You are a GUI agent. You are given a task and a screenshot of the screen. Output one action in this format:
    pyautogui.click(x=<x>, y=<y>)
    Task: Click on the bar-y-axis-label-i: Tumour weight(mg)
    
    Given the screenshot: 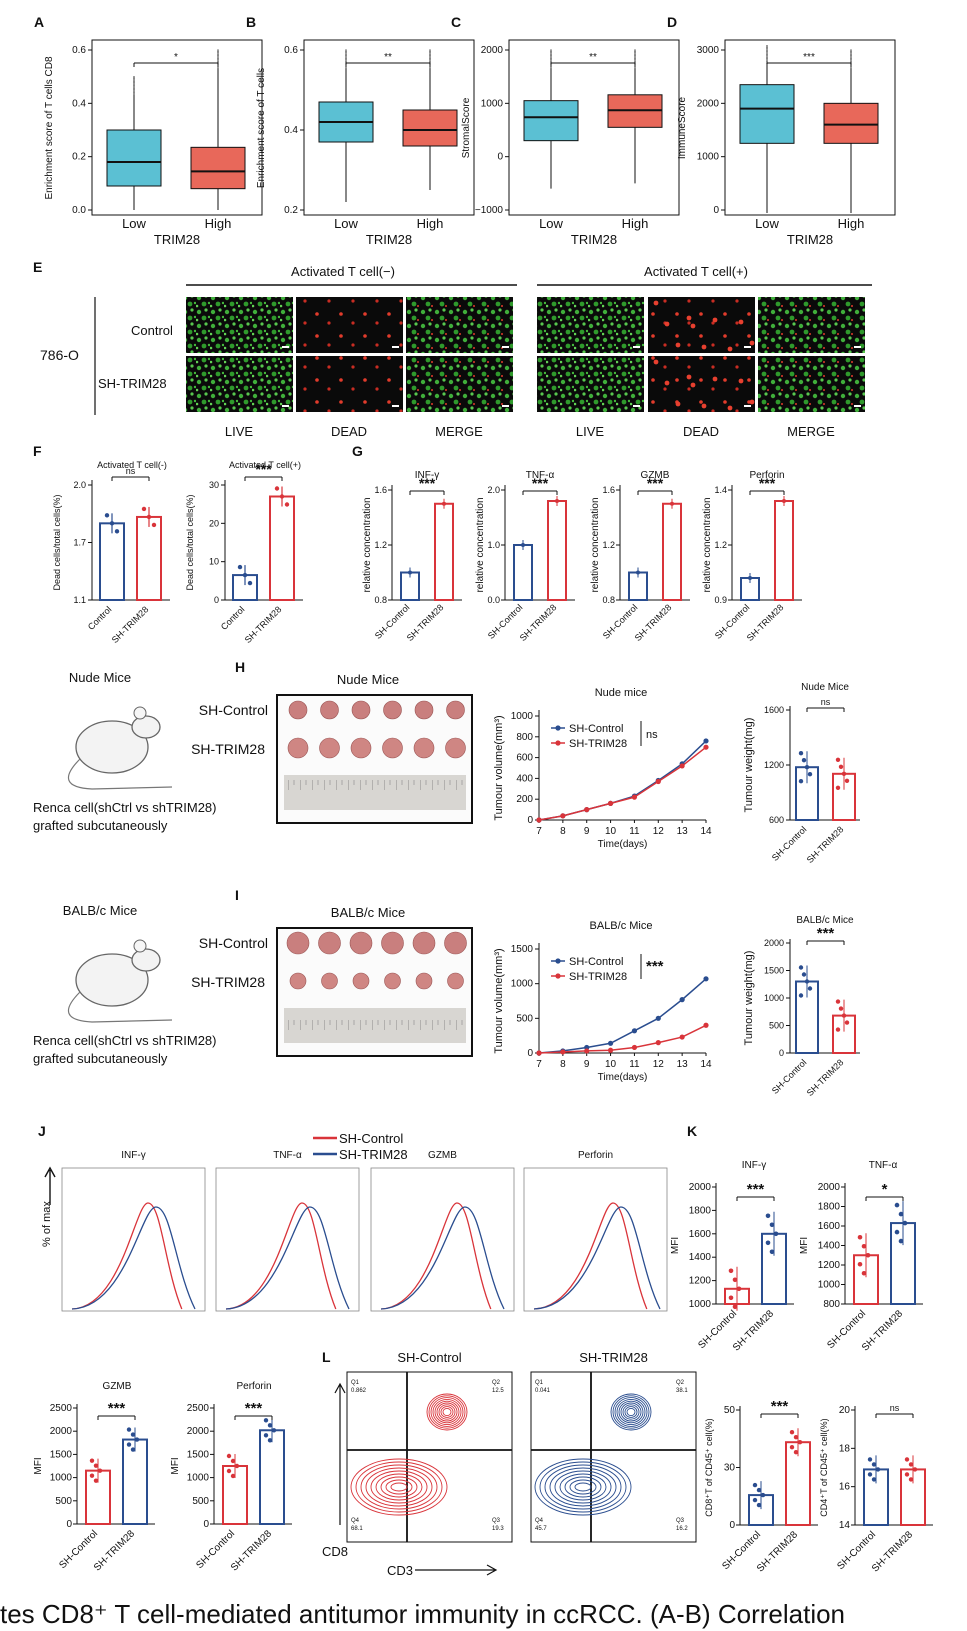 What is the action you would take?
    pyautogui.click(x=749, y=998)
    